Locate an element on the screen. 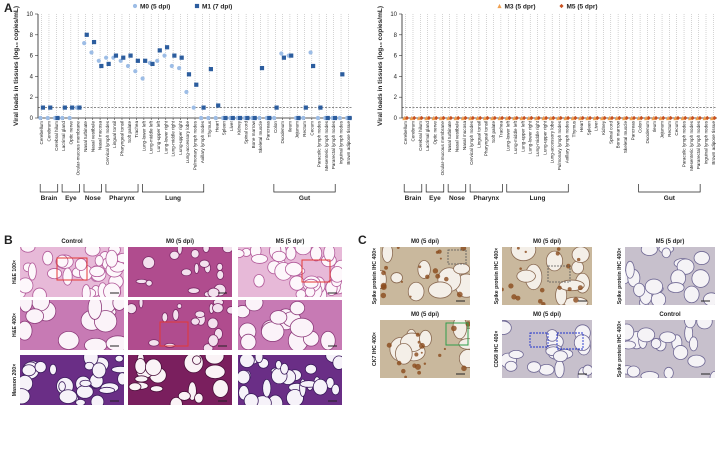 The width and height of the screenshot is (721, 460). panel-label: C is located at coordinates (362, 240).